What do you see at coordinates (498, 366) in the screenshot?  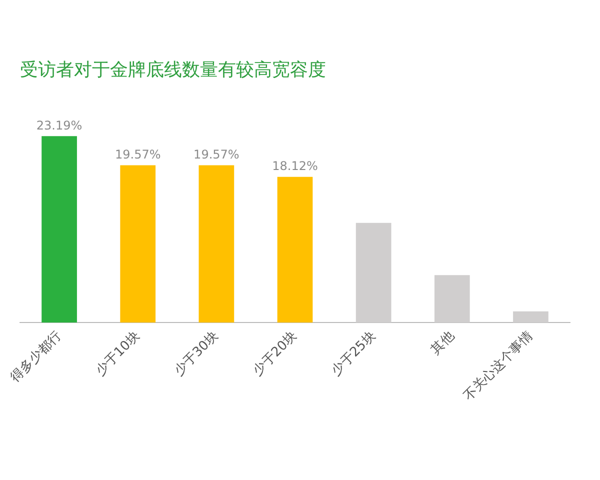 I see `x-tick-label: 不关心这个事情` at bounding box center [498, 366].